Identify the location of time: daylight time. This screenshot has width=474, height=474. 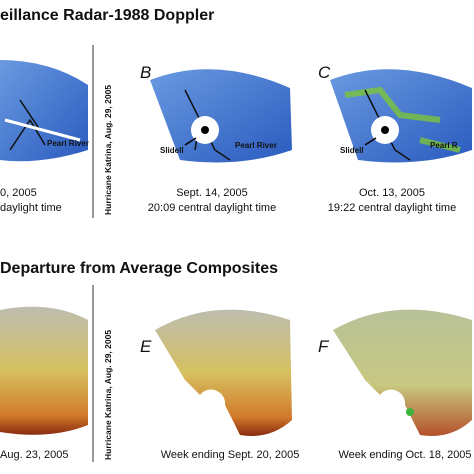
(31, 208).